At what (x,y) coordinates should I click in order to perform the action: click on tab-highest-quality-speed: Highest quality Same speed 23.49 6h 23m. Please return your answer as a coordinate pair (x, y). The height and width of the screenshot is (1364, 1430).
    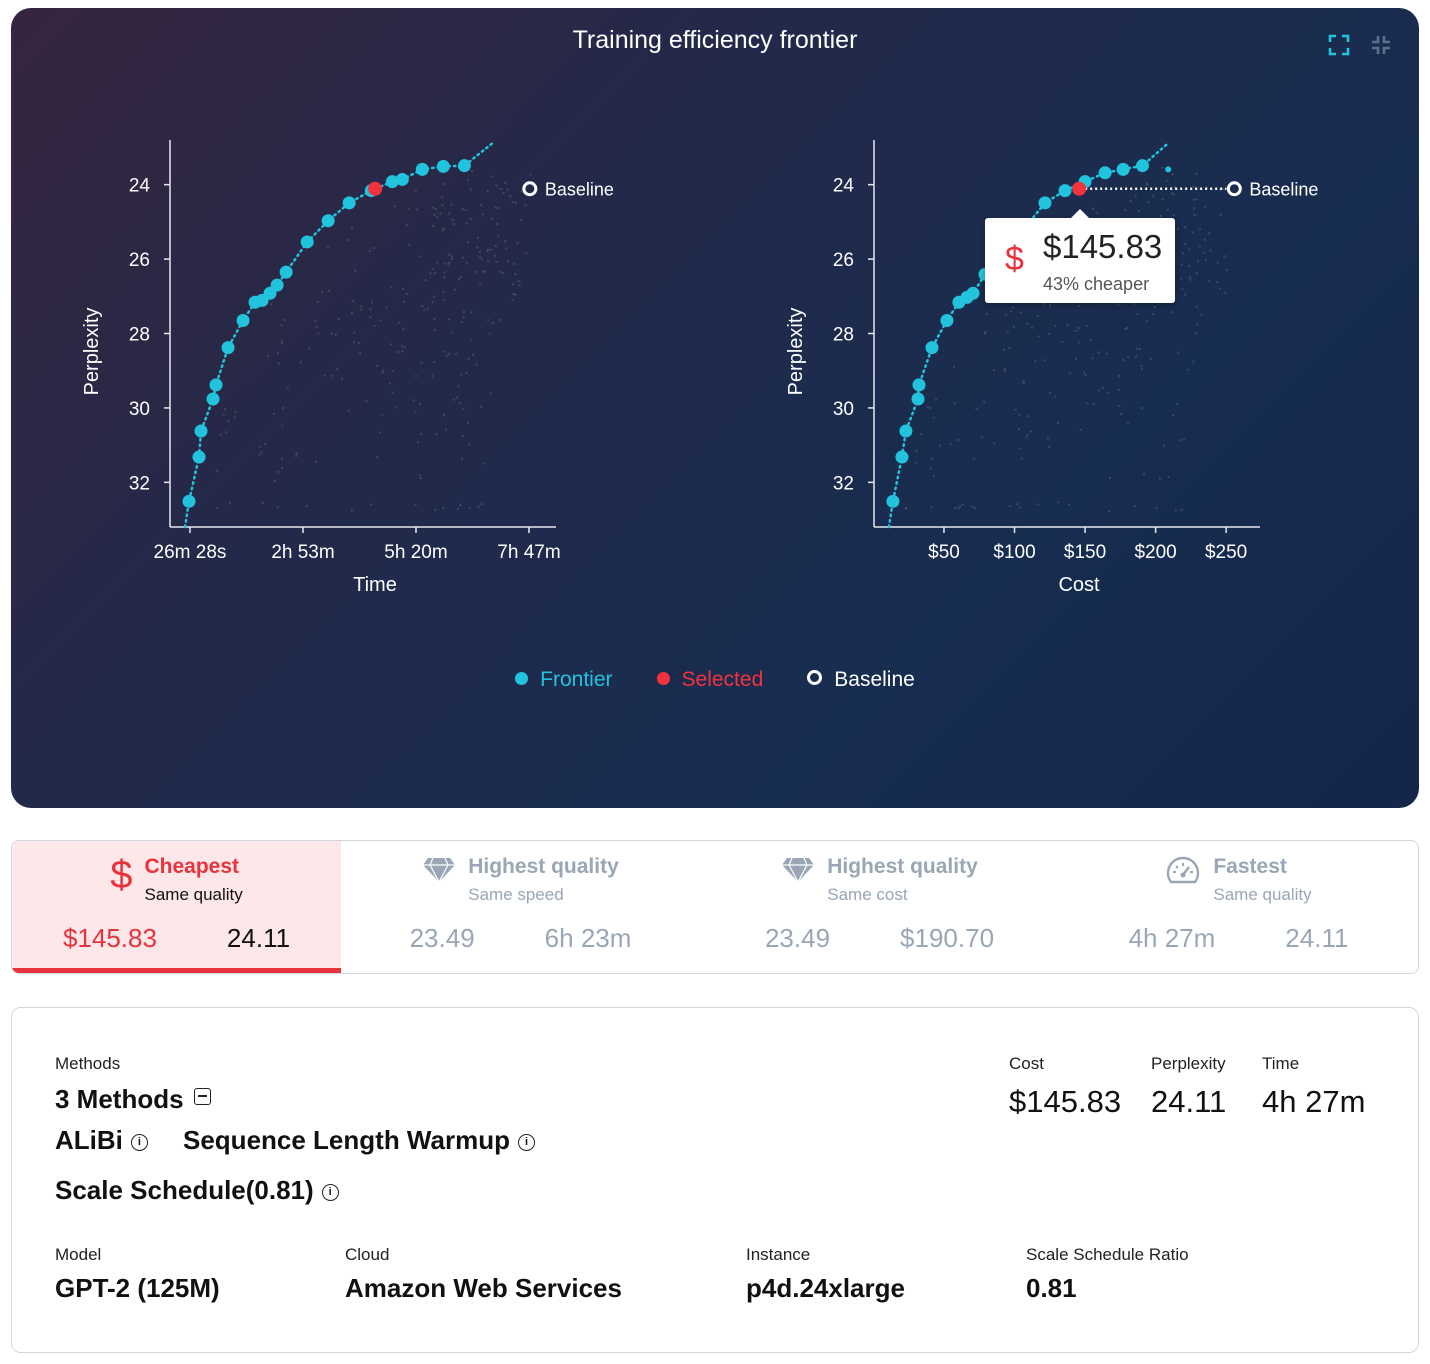
    Looking at the image, I should click on (520, 904).